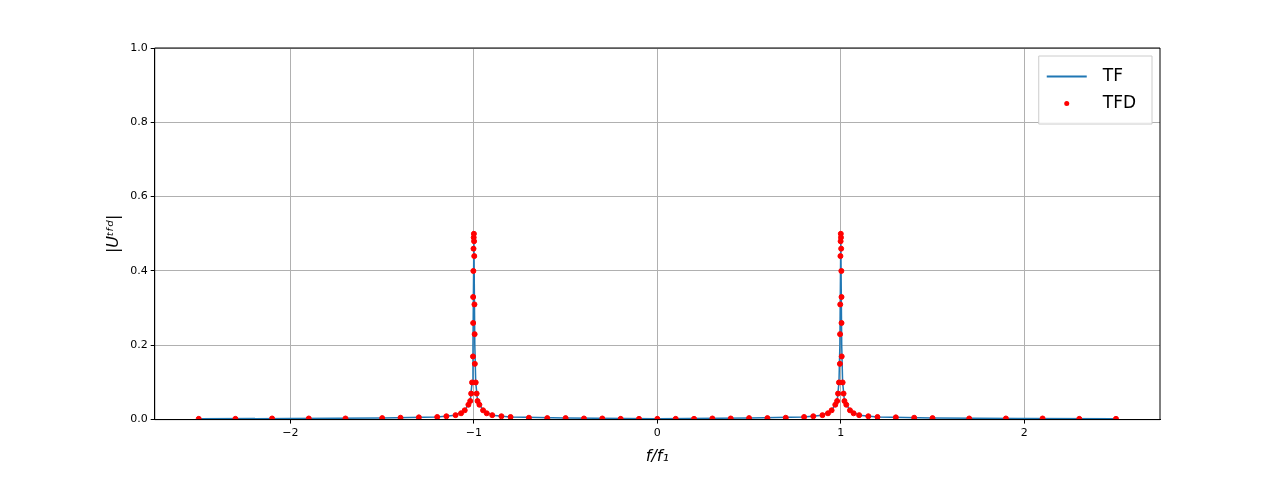 This screenshot has width=1280, height=480. Describe the element at coordinates (474, 433) in the screenshot. I see `x-tick-label: −1` at that location.